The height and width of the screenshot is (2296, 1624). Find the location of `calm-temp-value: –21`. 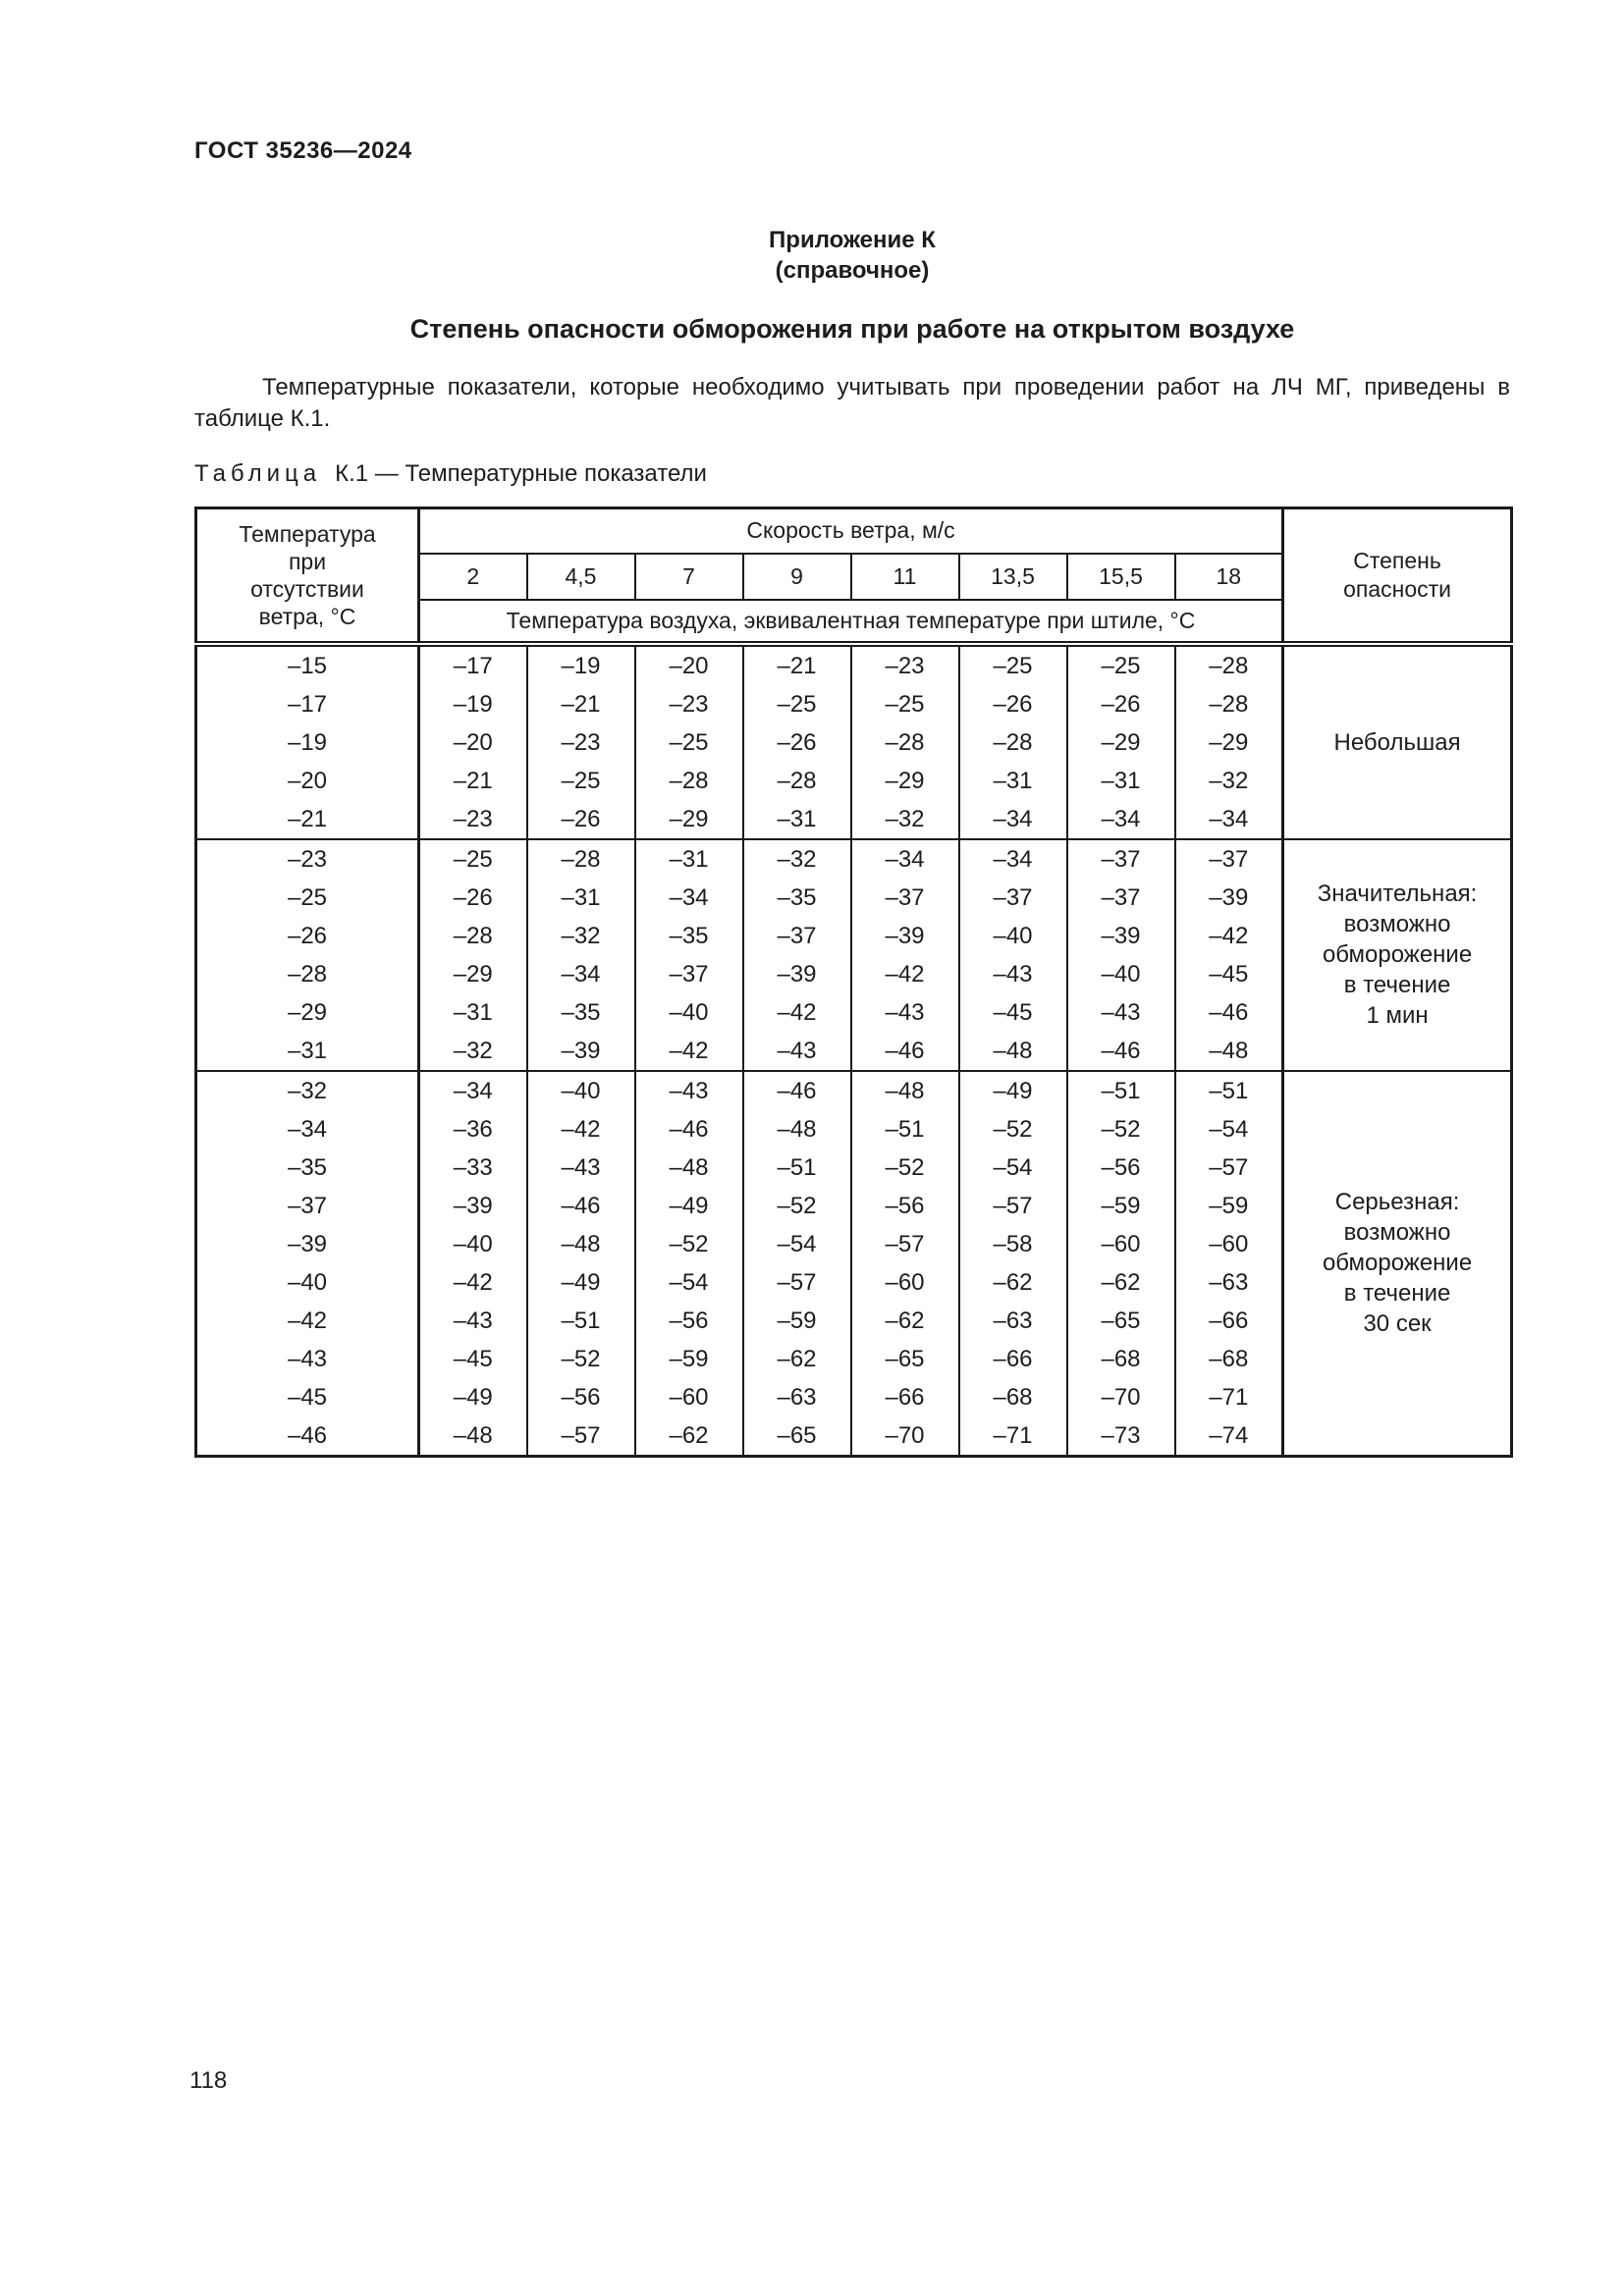

calm-temp-value: –21 is located at coordinates (307, 818).